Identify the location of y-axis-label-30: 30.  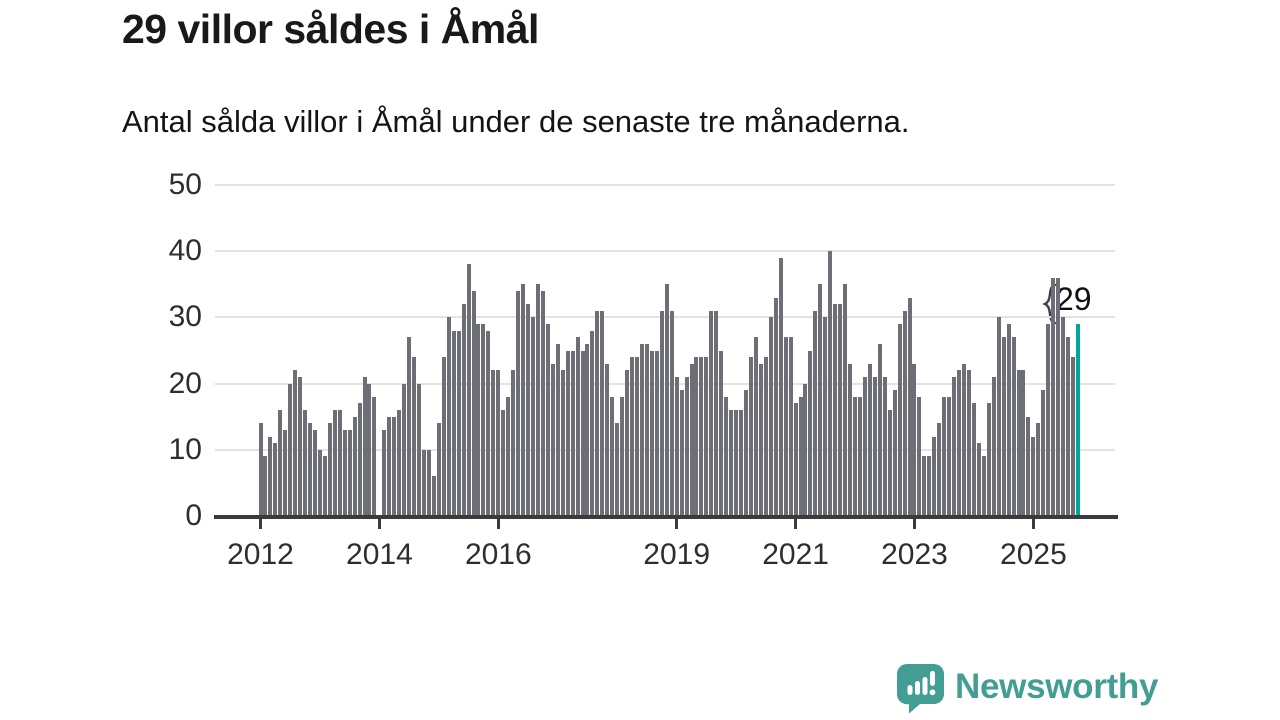
(185, 317).